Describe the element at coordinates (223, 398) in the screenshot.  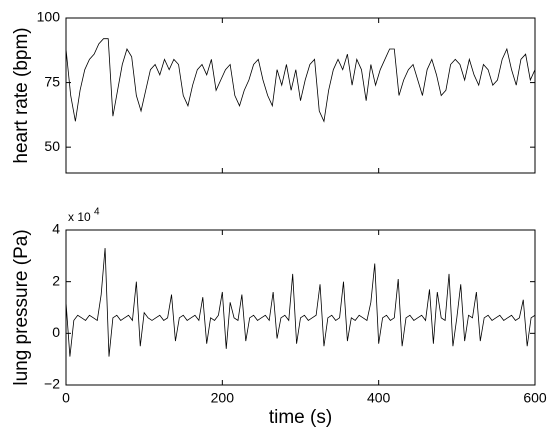
I see `x-tick-label: 200` at that location.